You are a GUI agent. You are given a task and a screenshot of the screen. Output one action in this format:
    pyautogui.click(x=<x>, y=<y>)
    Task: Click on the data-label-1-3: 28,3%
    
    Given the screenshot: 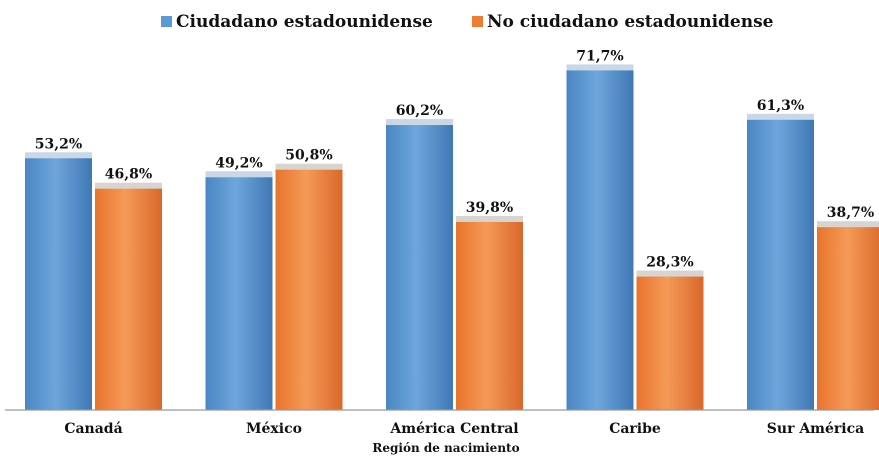 What is the action you would take?
    pyautogui.click(x=669, y=263)
    